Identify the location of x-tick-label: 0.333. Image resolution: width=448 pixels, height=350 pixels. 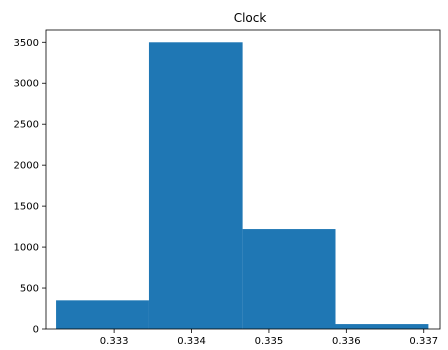
(114, 341).